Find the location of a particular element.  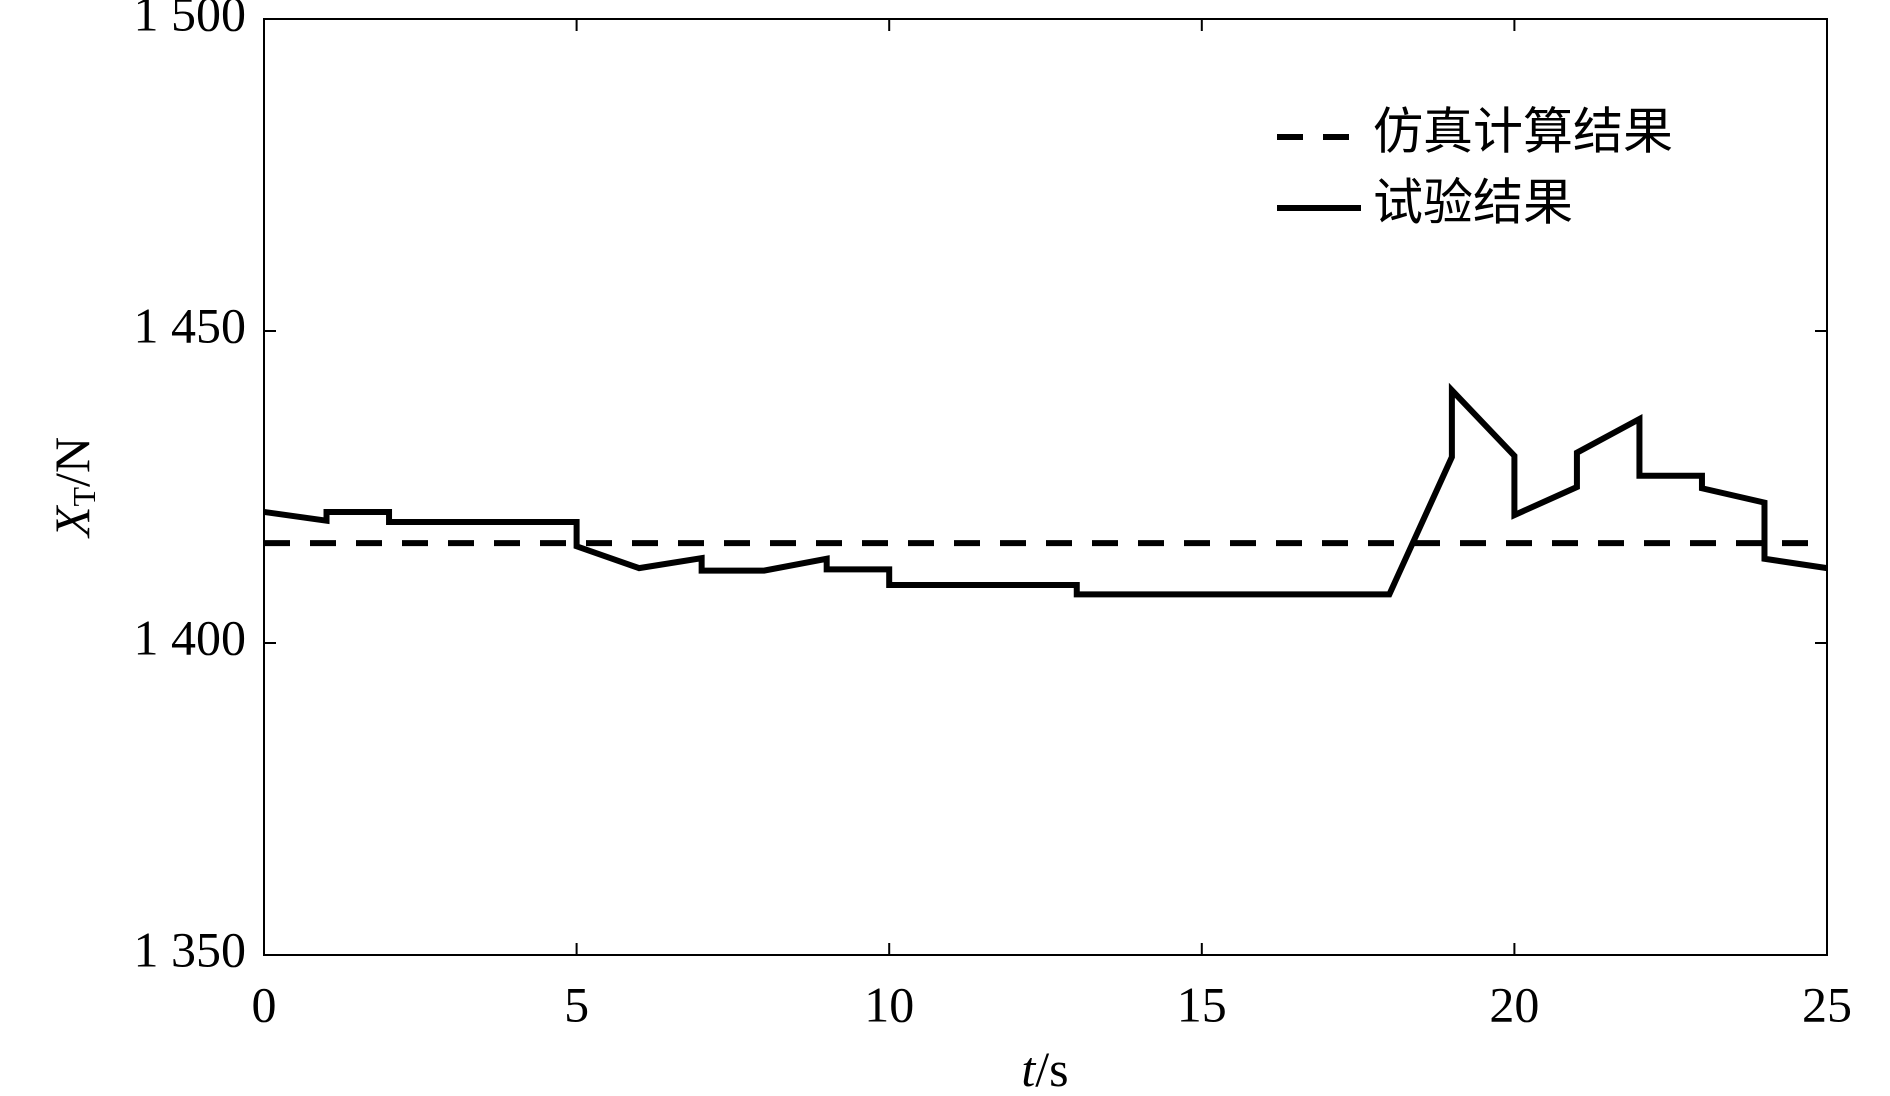

y-label-symbol: X is located at coordinates (72, 521).